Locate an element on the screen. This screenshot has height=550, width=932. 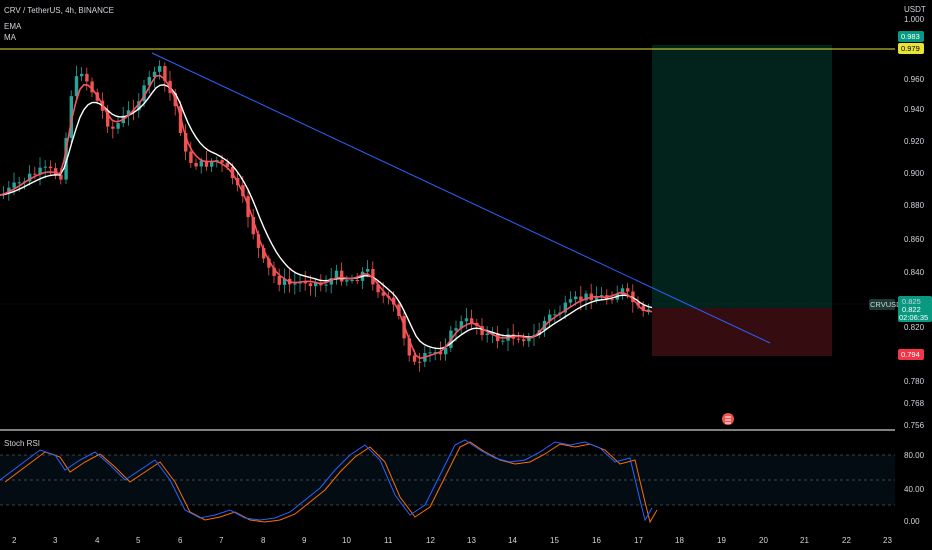
time-label: 8 is located at coordinates (263, 540).